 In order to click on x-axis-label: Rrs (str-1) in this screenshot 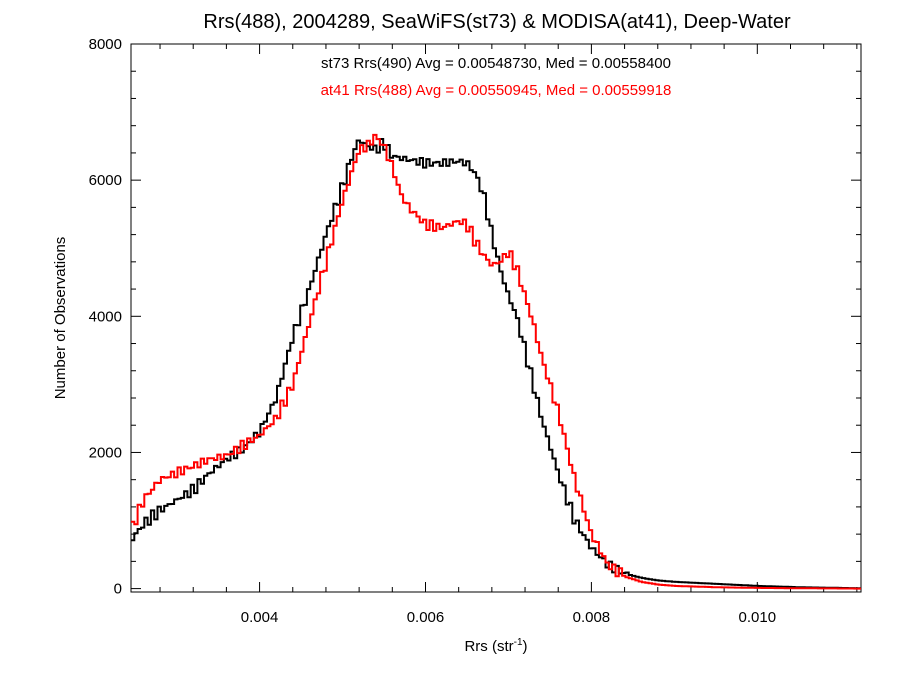, I will do `click(495, 646)`.